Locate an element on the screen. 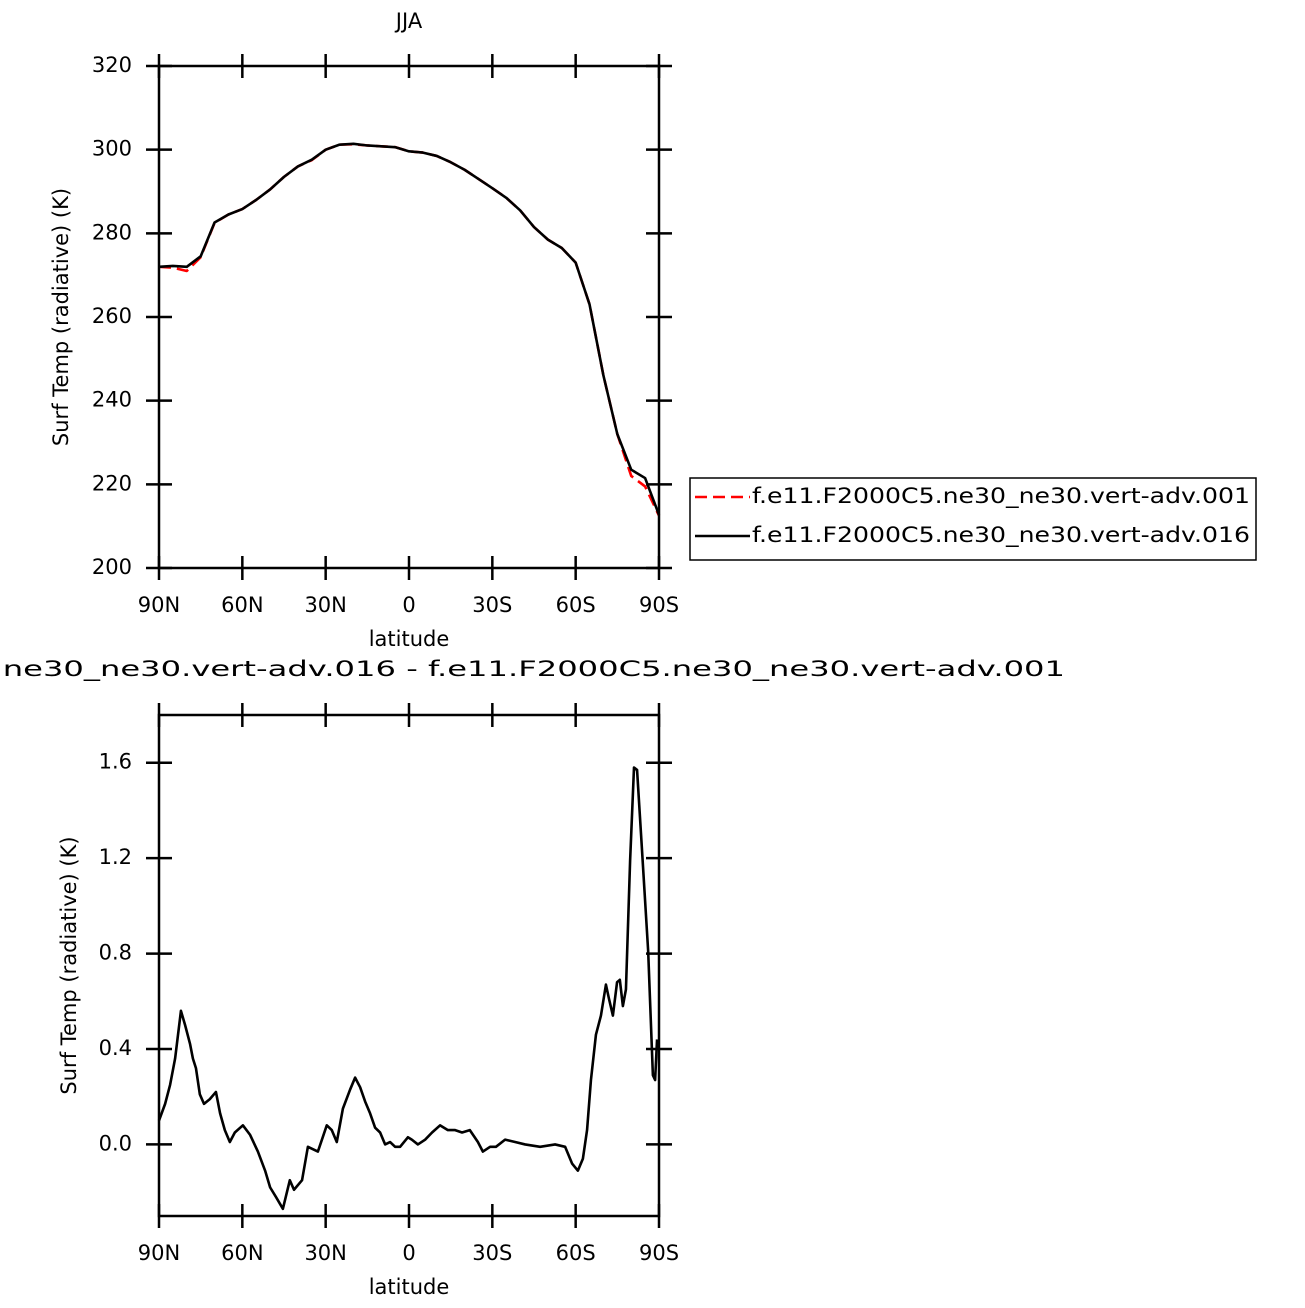 This screenshot has width=1305, height=1308. y-tick-label: 220 is located at coordinates (112, 483).